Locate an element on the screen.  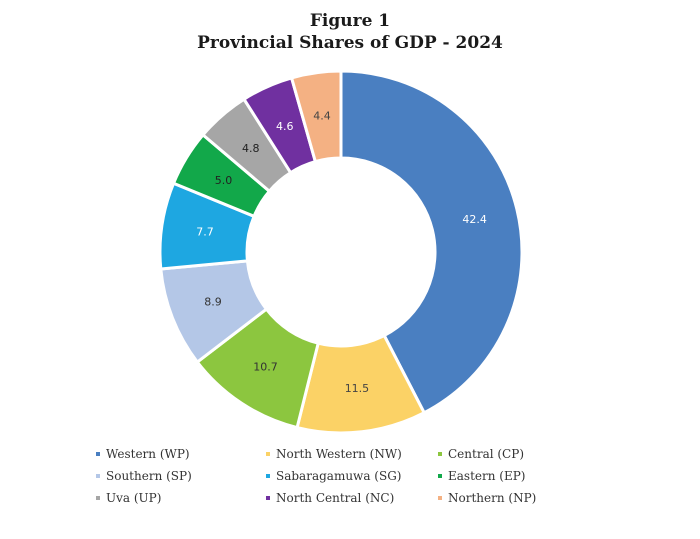
chart-title: Figure 1 is located at coordinates (350, 21).